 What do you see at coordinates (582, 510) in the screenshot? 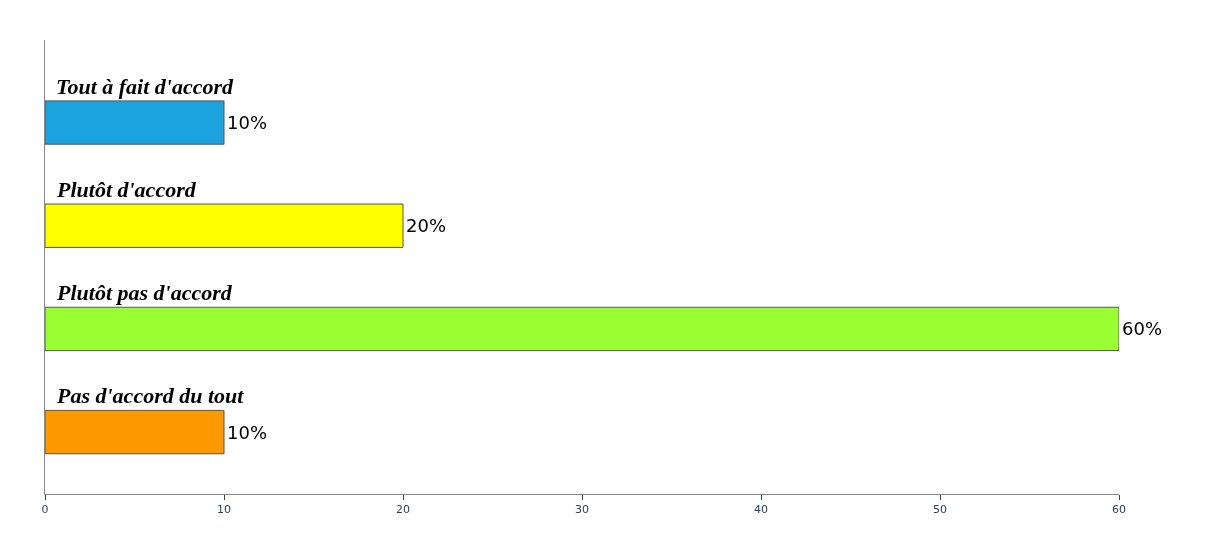
I see `x-tick-label: 30` at bounding box center [582, 510].